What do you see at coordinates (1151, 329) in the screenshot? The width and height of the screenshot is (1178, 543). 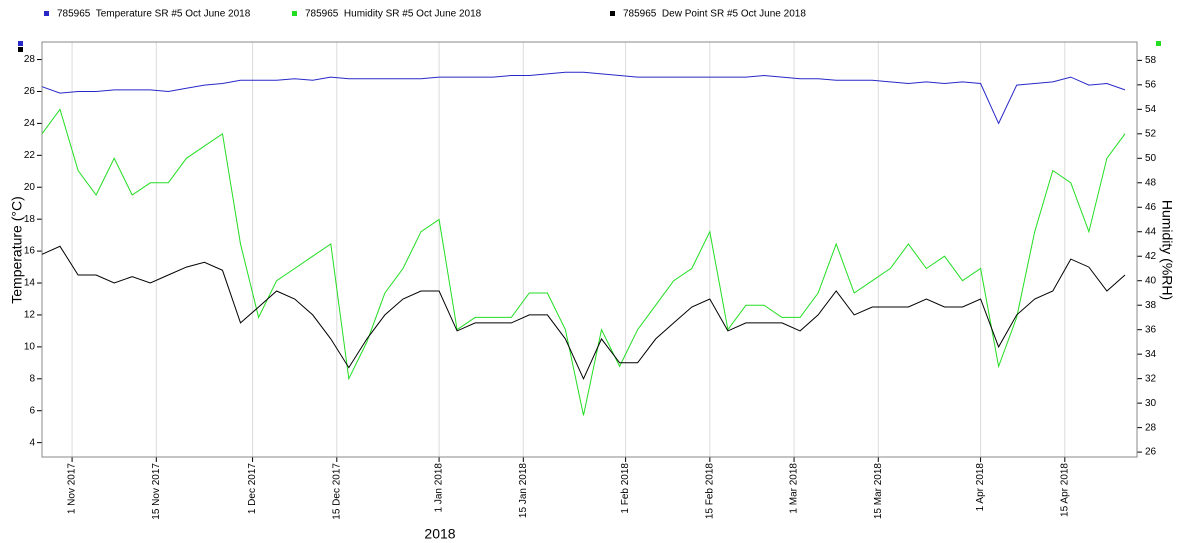 I see `y2-tick-label: 36` at bounding box center [1151, 329].